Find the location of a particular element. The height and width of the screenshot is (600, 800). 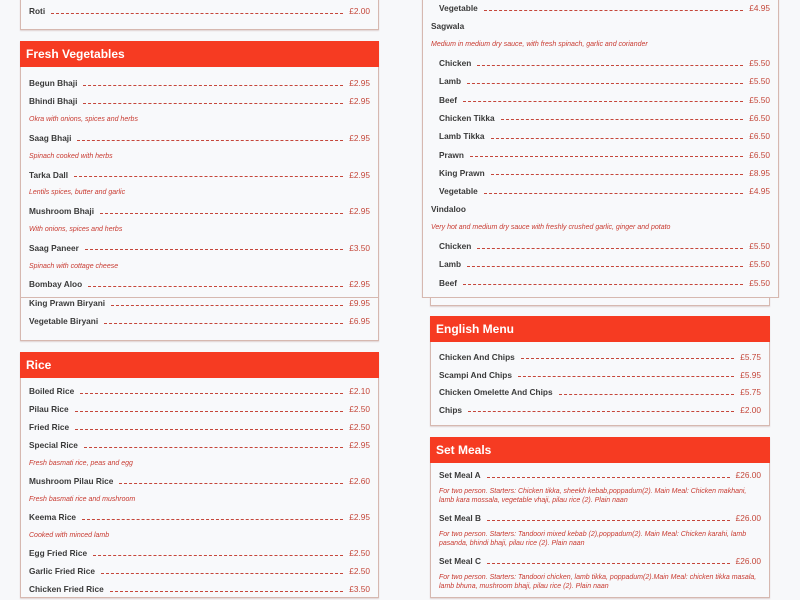

item-price: £4.95 is located at coordinates (759, 8).